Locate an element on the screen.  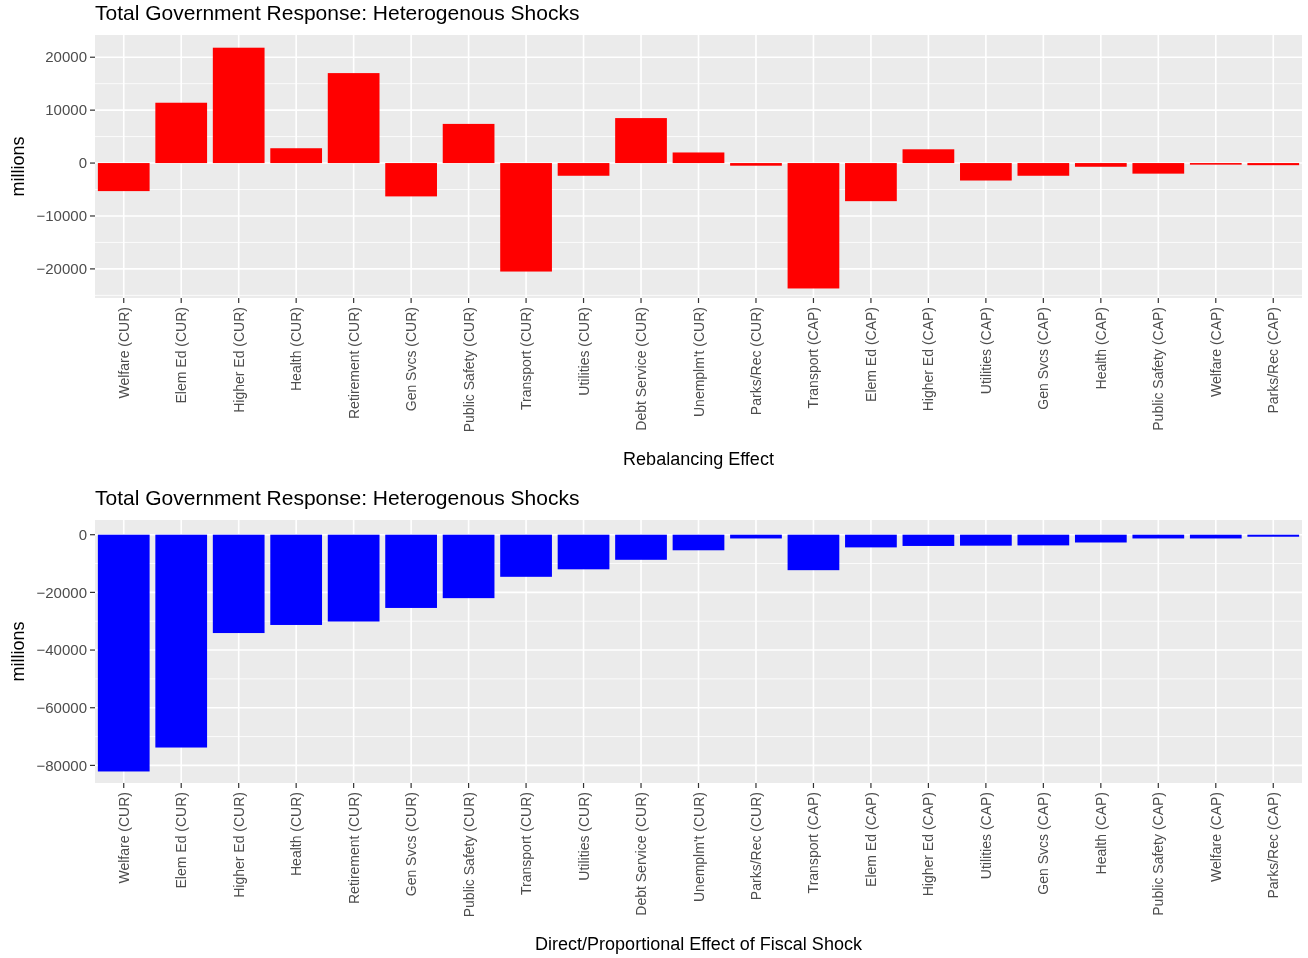
y-tick-label: −80000 is located at coordinates (61, 765).